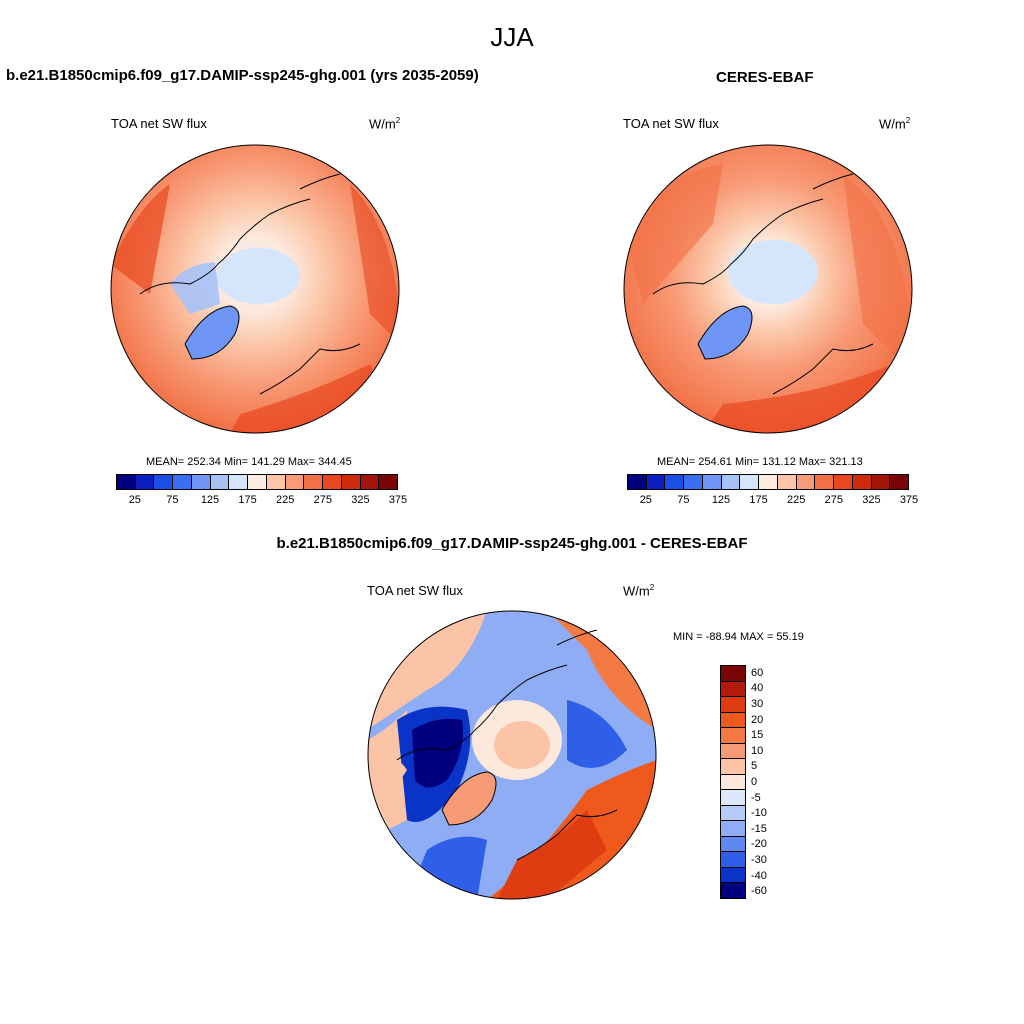  Describe the element at coordinates (249, 462) in the screenshot. I see `model-stats: MEAN= 252.34 Min= 141.29 Max= 344.45` at that location.